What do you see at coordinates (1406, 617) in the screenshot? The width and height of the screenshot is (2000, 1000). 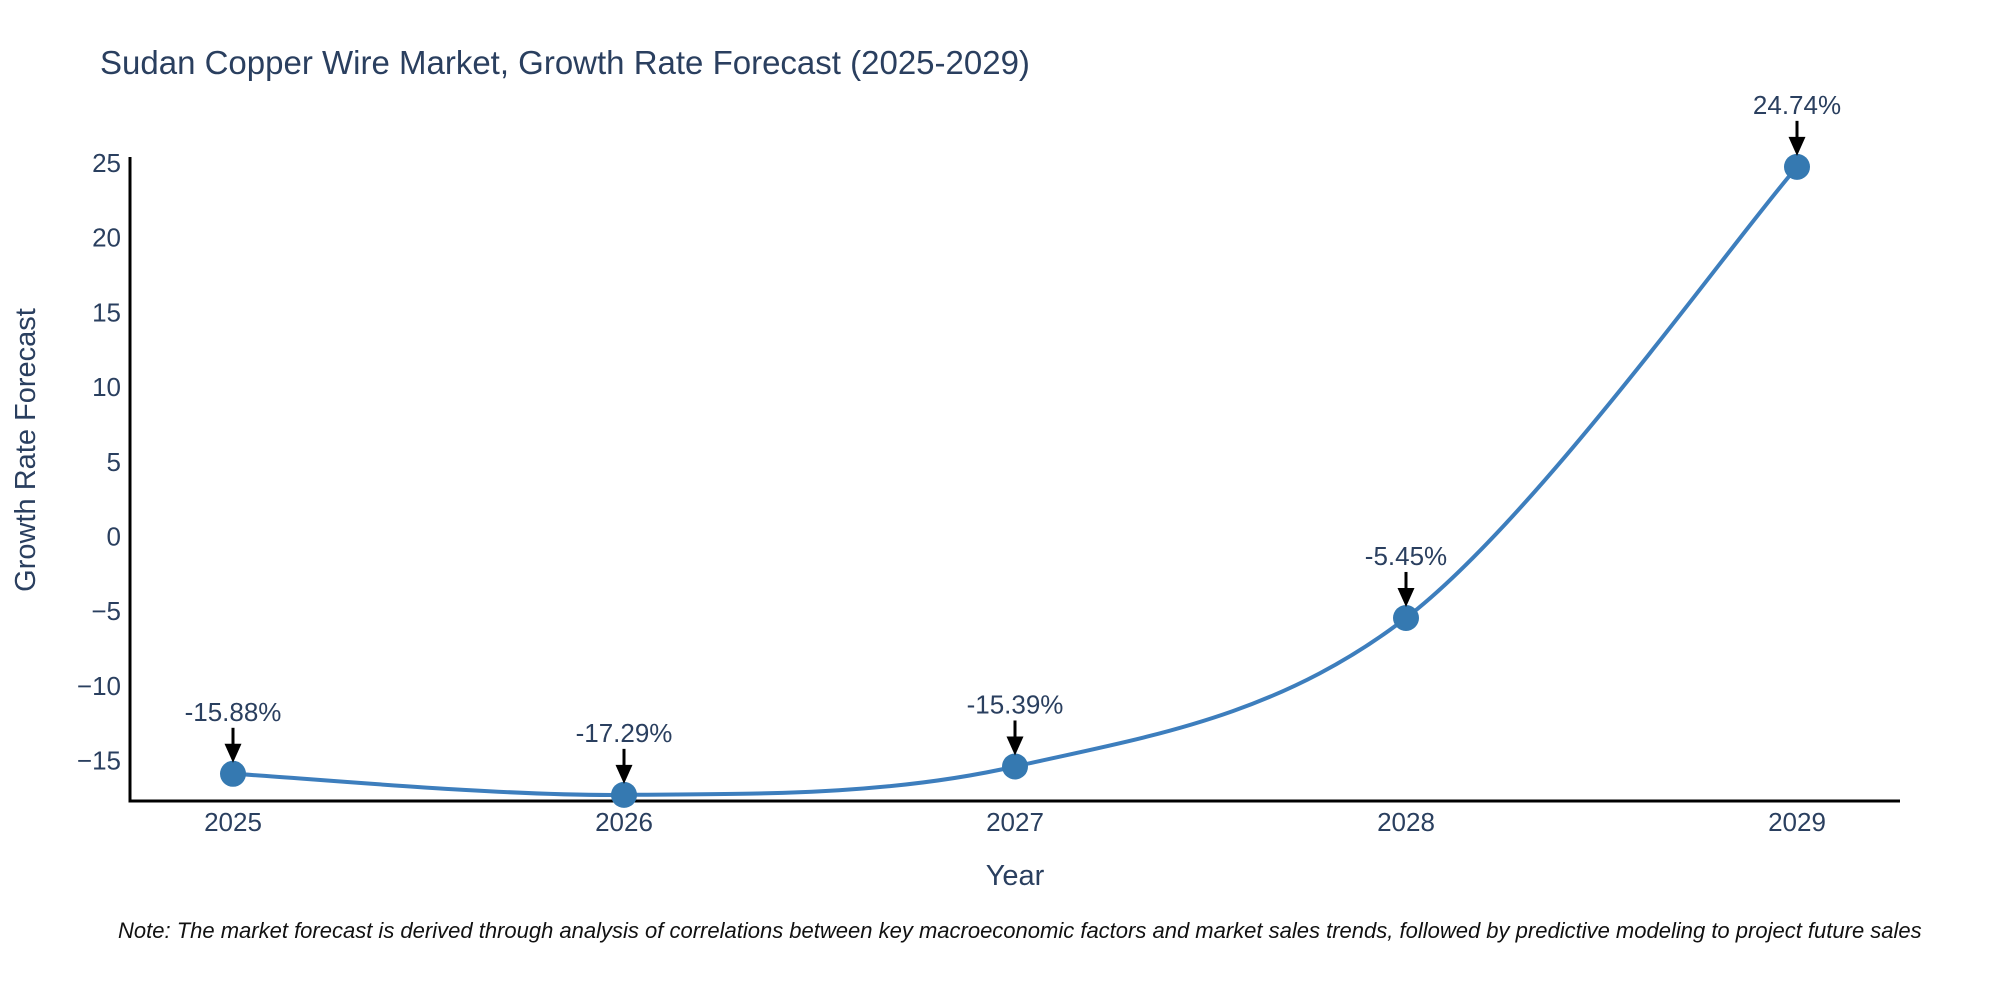 I see `data-point-2028` at bounding box center [1406, 617].